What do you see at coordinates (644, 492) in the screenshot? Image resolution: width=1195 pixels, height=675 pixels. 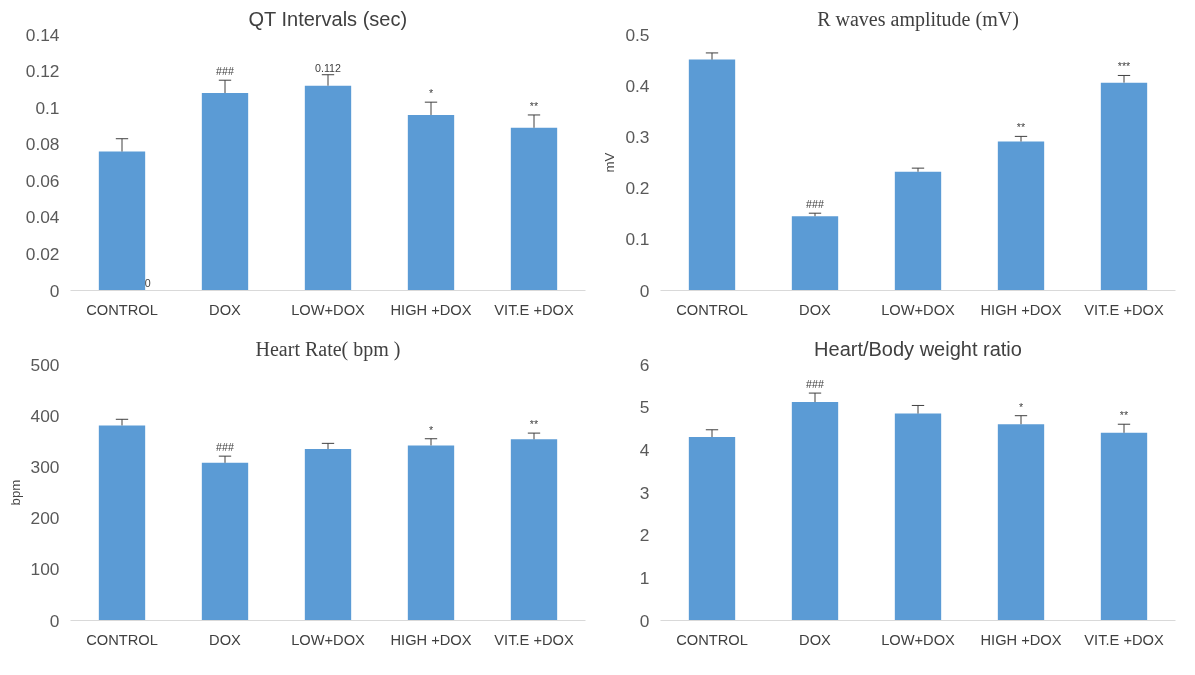 I see `y-tick-label: 3` at bounding box center [644, 492].